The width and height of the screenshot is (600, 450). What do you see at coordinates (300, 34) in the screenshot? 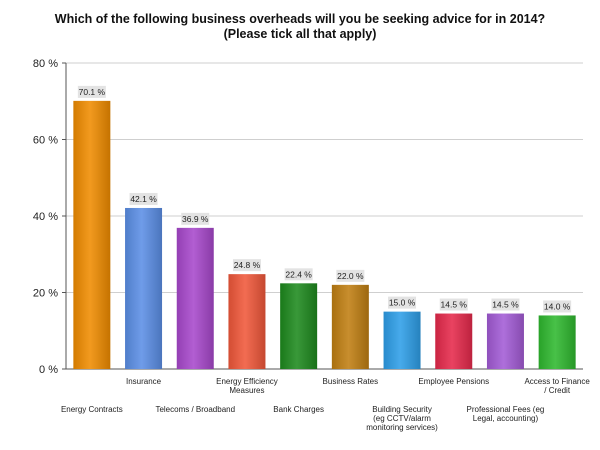
I see `chart-title-line-2: (Please tick all that apply)` at bounding box center [300, 34].